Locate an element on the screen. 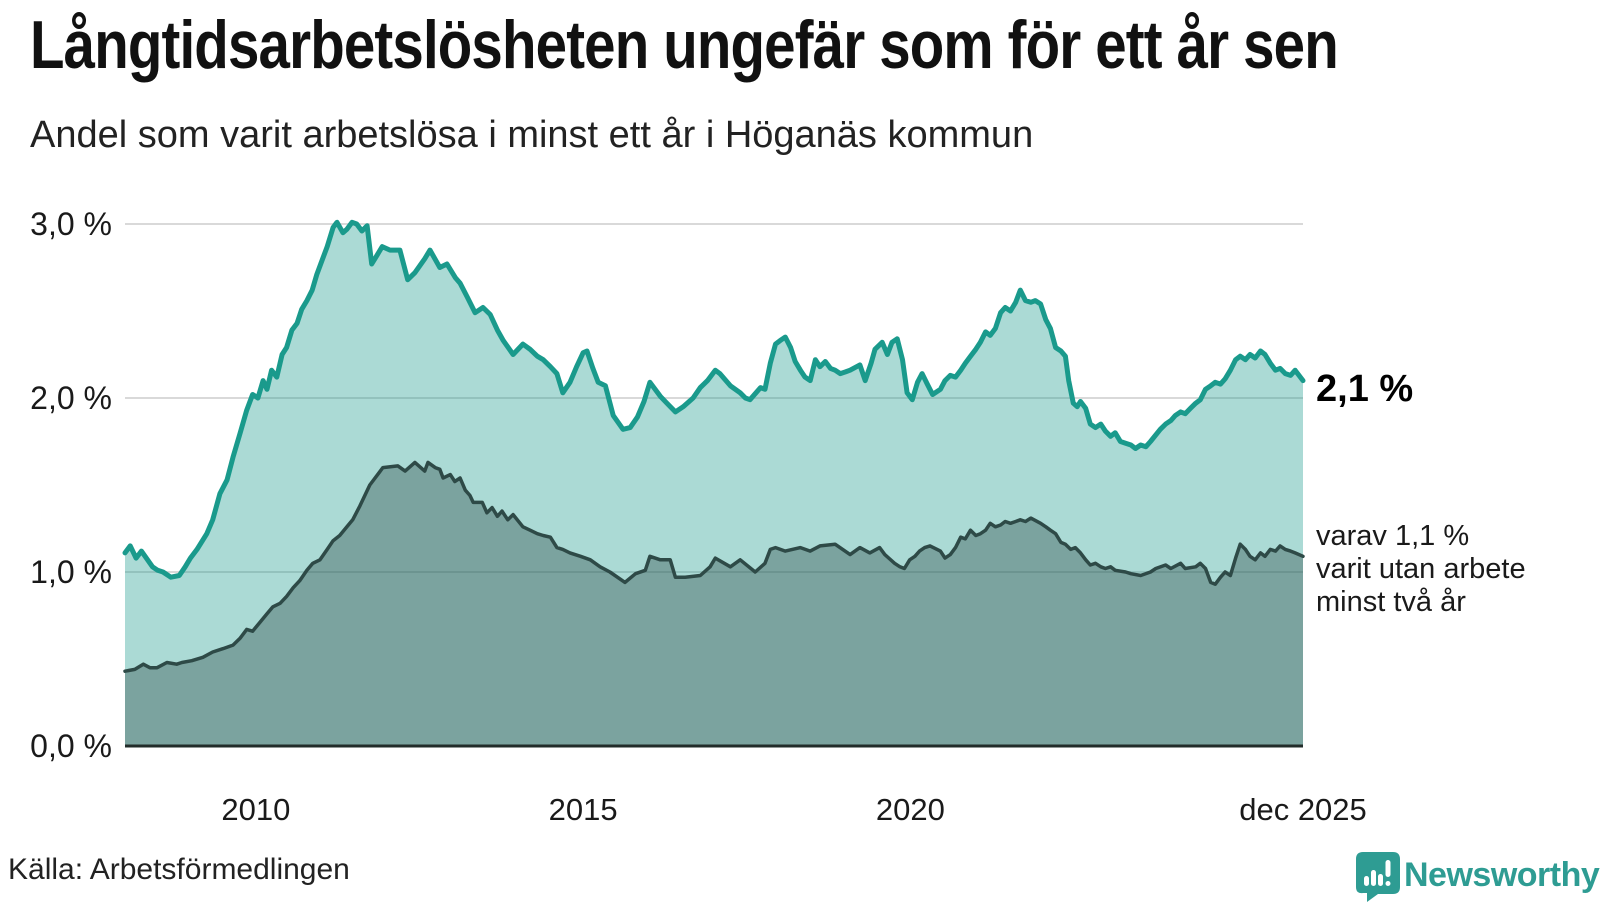 Image resolution: width=1600 pixels, height=902 pixels. newsworthy-speech-bubble-icon is located at coordinates (1378, 877).